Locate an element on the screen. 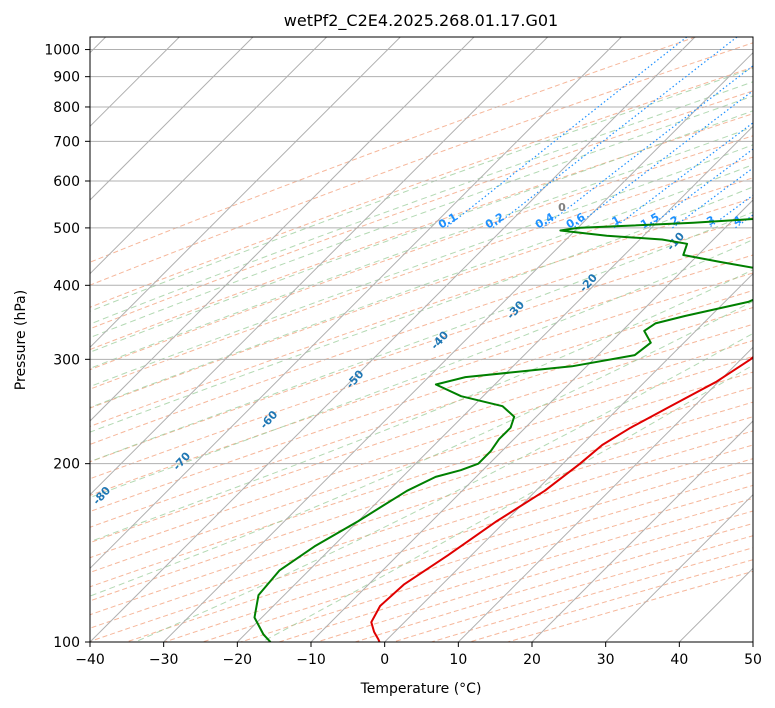 Image resolution: width=775 pixels, height=708 pixels. y-tick-label: 1000 is located at coordinates (62, 51).